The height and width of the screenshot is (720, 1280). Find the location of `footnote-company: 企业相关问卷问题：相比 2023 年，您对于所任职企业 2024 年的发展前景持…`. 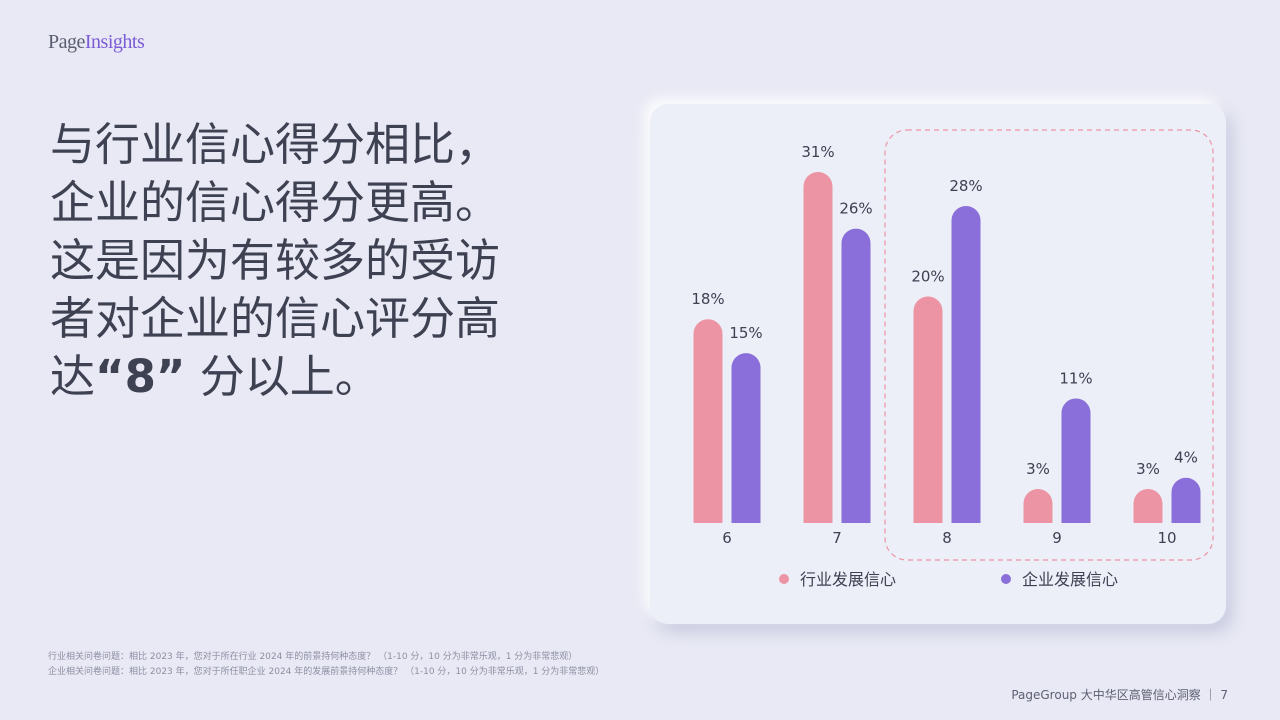

footnote-company: 企业相关问卷问题：相比 2023 年，您对于所任职企业 2024 年的发展前景持… is located at coordinates (326, 672).